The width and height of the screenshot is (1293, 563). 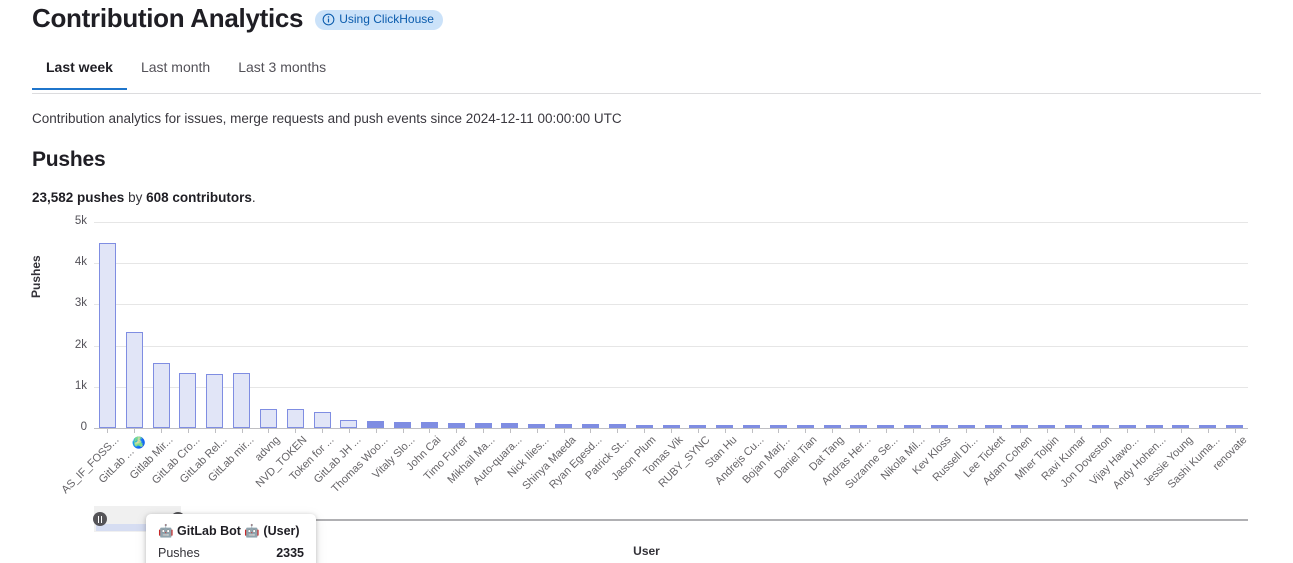 What do you see at coordinates (80, 303) in the screenshot?
I see `y-tick-label: 3k` at bounding box center [80, 303].